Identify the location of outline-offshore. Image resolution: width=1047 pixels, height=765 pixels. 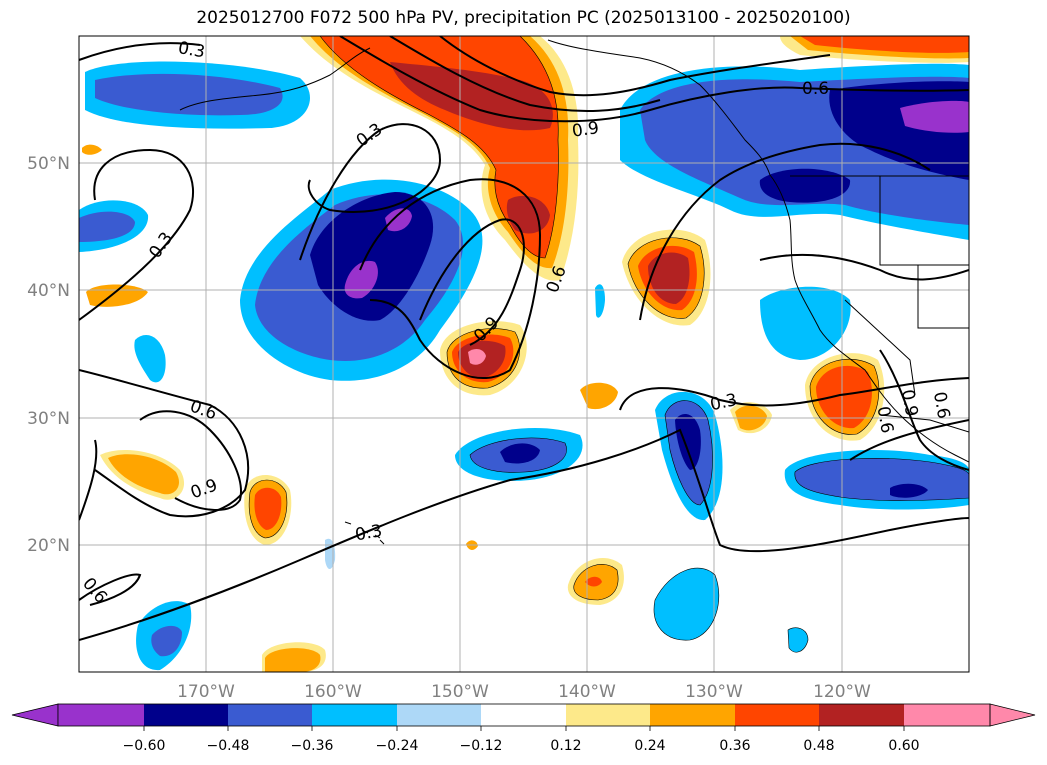
(666, 278).